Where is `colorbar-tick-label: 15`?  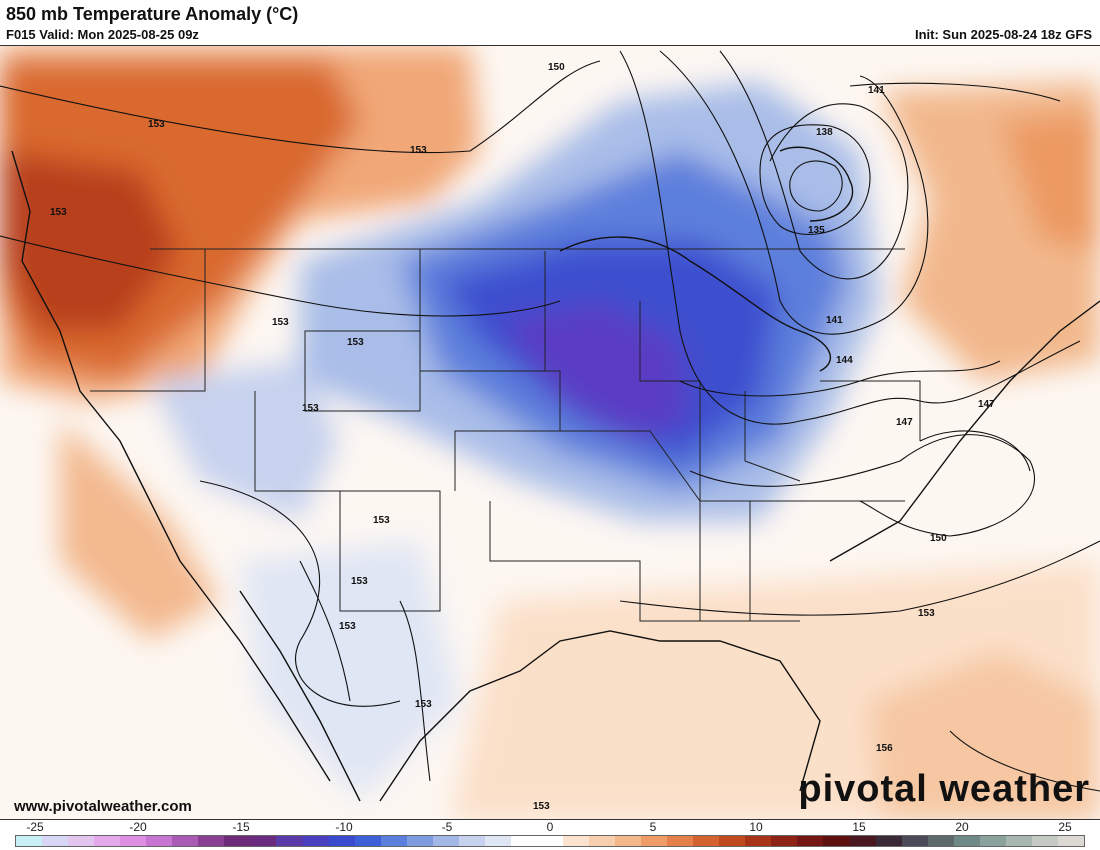
colorbar-tick-label: 15 is located at coordinates (859, 827).